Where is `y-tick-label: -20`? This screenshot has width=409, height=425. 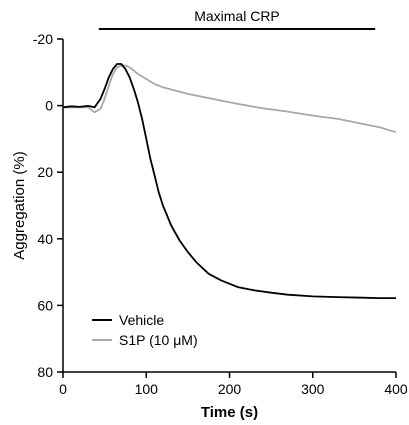 y-tick-label: -20 is located at coordinates (43, 39).